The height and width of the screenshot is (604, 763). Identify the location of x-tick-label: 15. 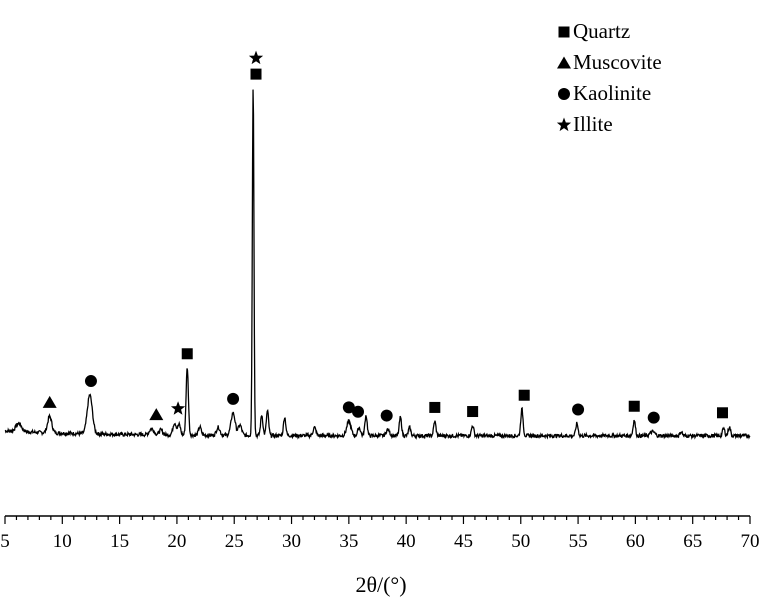
(119, 541).